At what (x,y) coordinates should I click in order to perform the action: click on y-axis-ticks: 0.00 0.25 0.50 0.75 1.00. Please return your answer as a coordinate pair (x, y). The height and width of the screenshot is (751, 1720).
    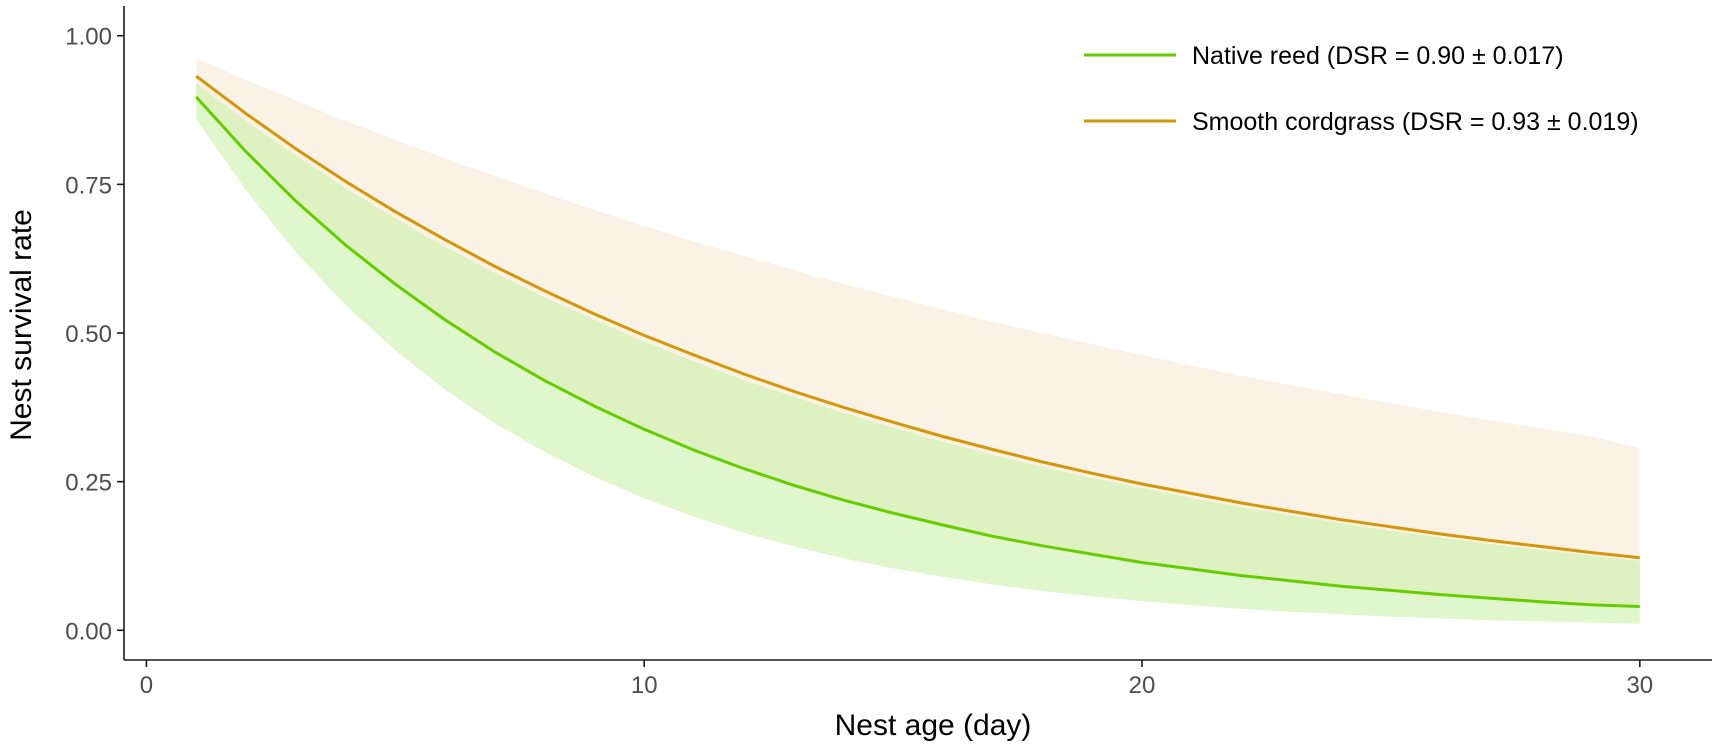
    Looking at the image, I should click on (94, 334).